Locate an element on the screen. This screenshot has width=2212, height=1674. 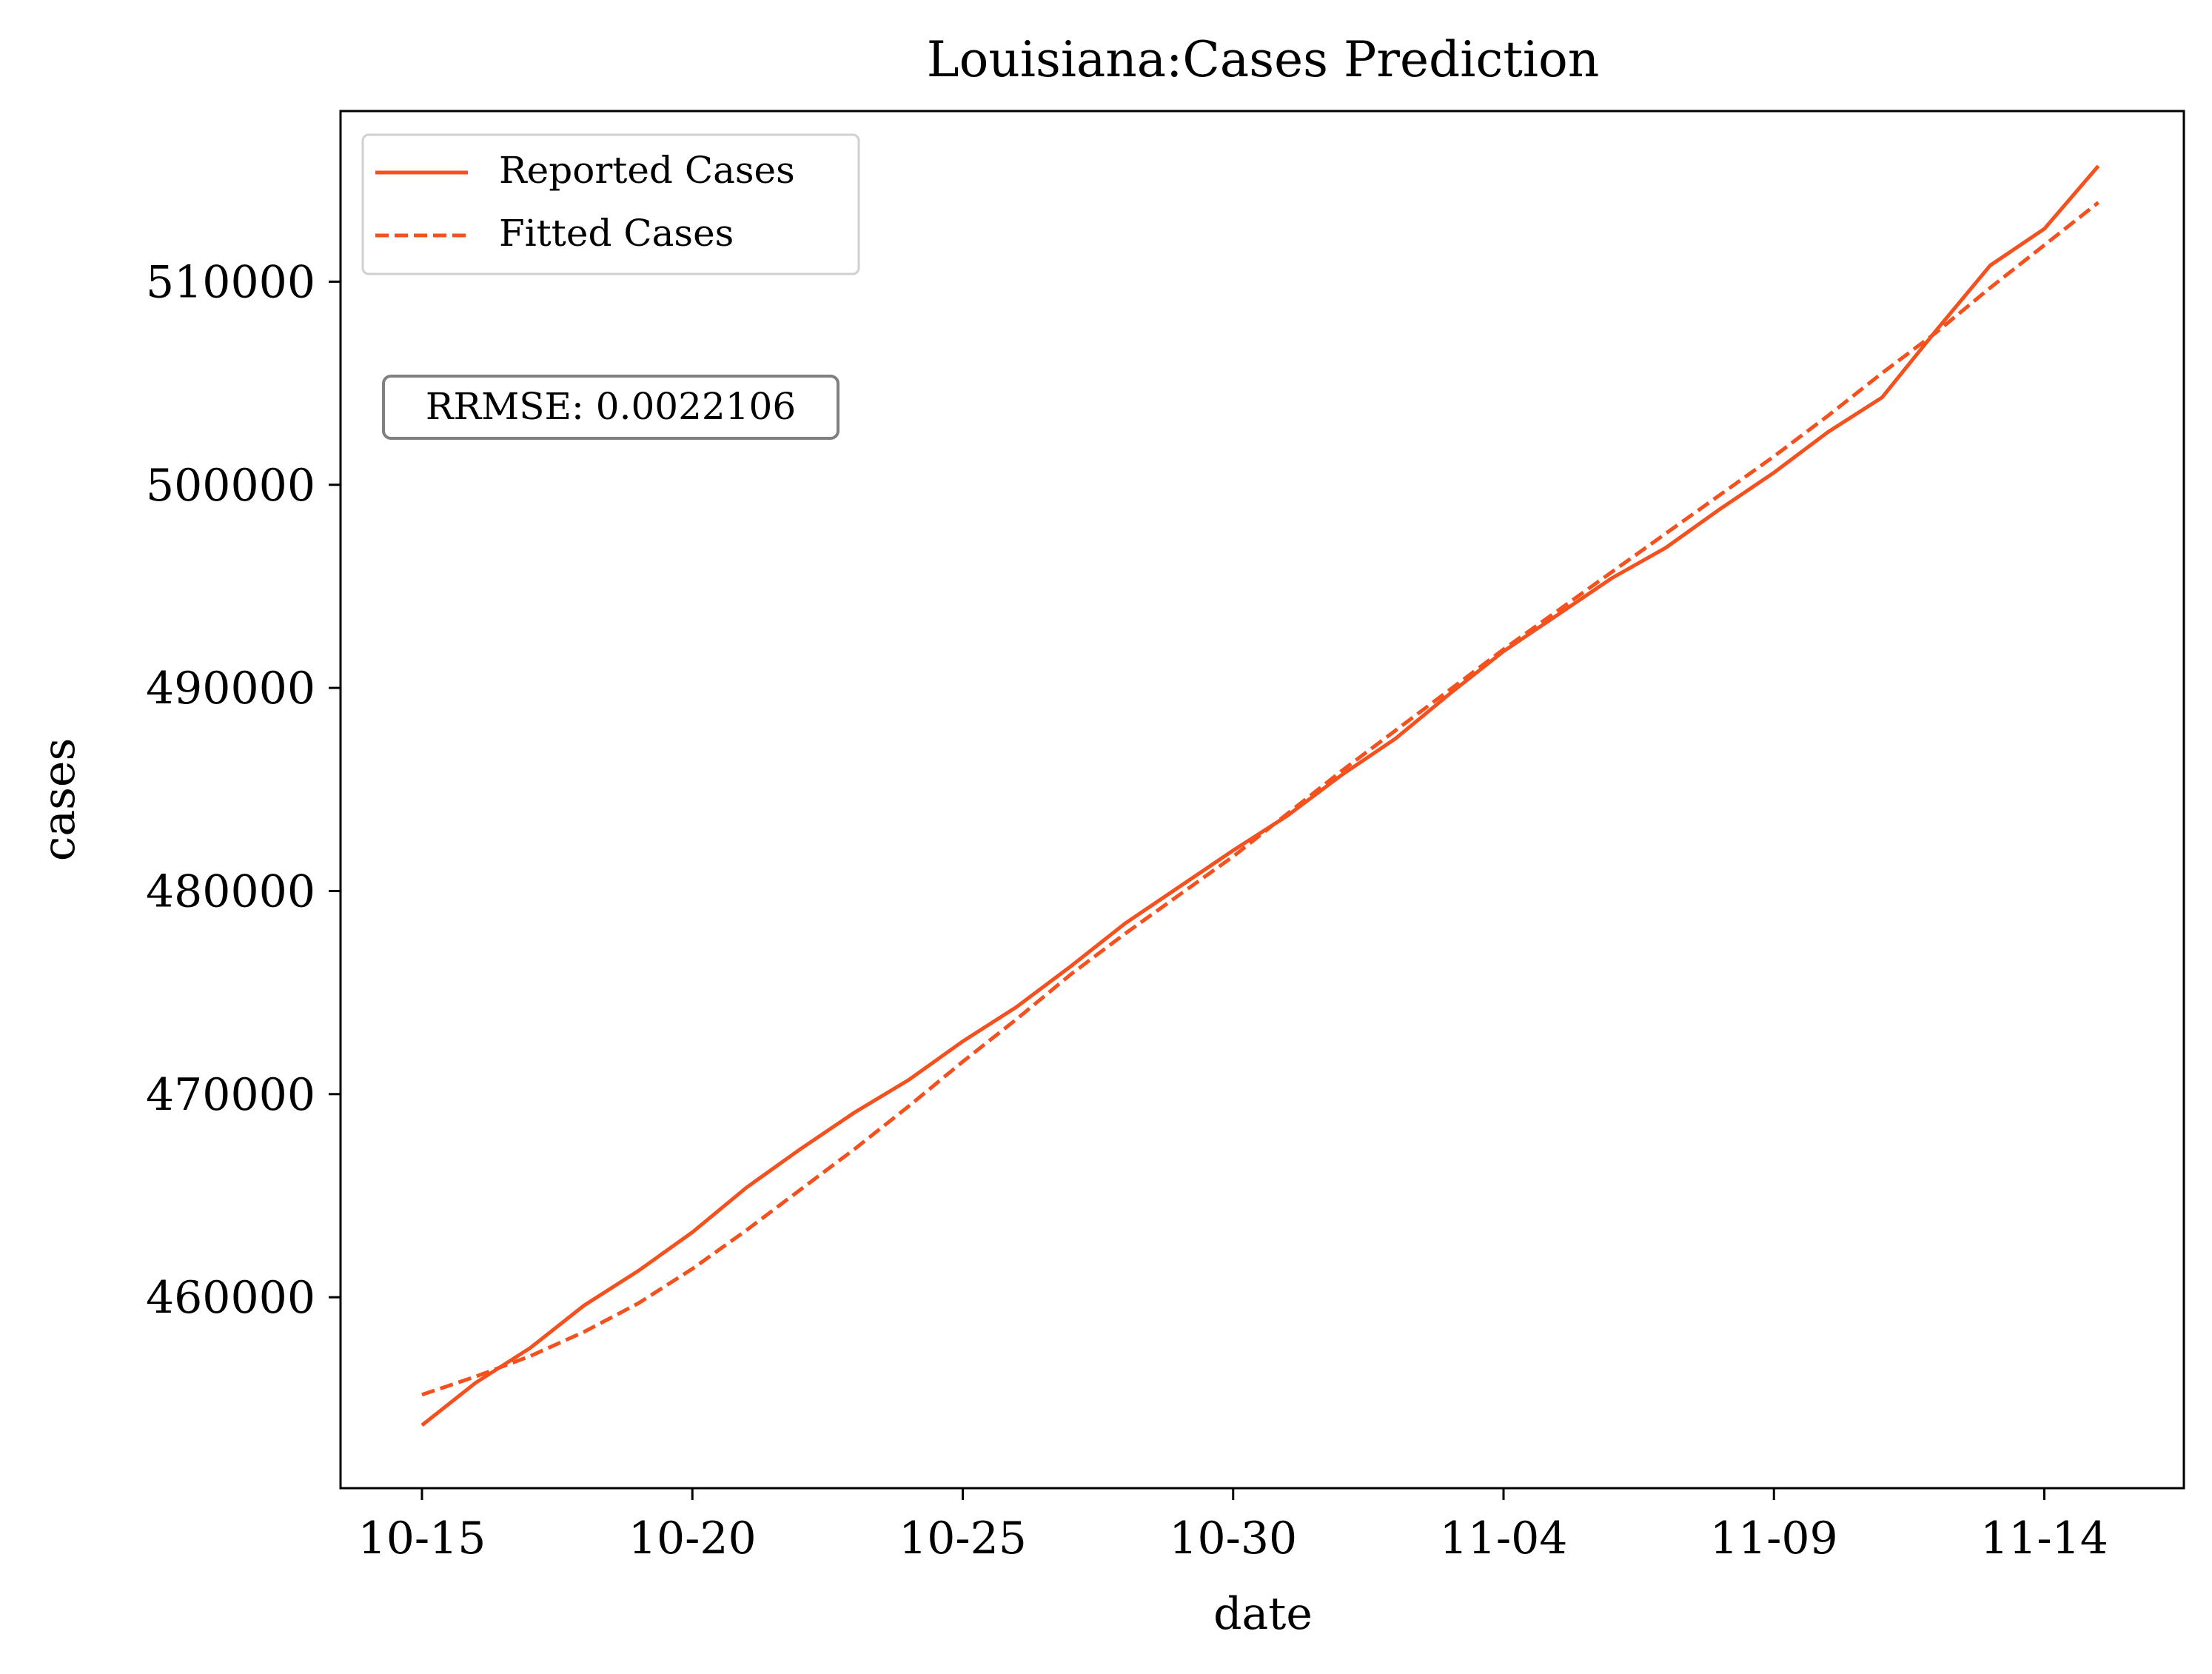
x-tick-label: 11-04 is located at coordinates (1504, 1538).